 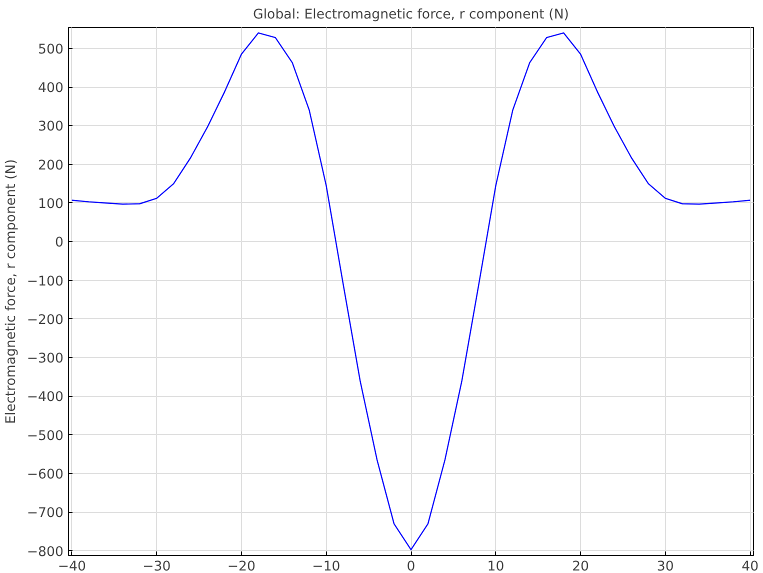 I want to click on y-tick-label: −600, so click(x=45, y=475).